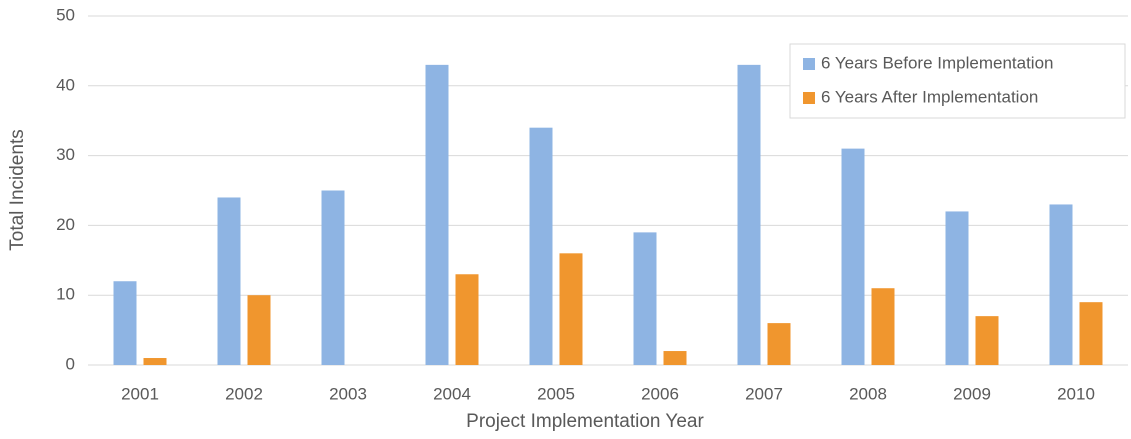 This screenshot has width=1131, height=439. I want to click on y-tick-label: 40, so click(65, 84).